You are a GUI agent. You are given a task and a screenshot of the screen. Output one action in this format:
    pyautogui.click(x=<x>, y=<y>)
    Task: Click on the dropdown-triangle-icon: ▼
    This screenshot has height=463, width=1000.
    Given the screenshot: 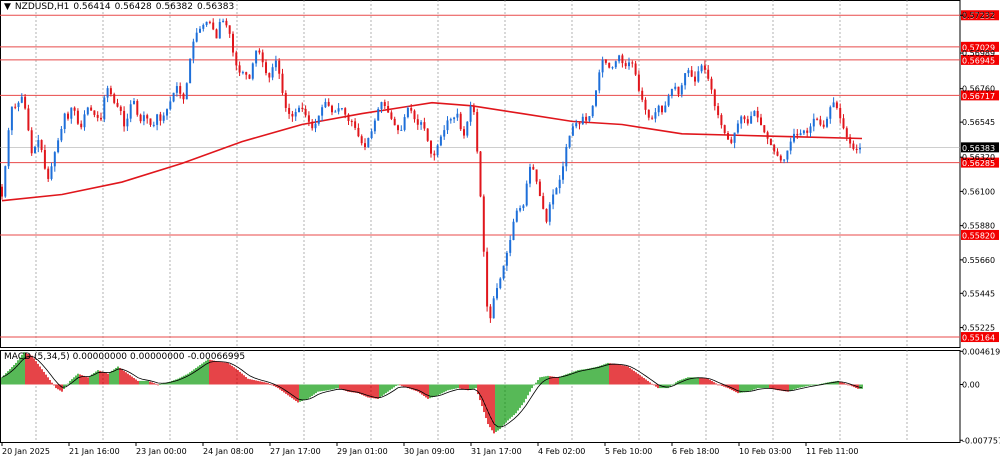 What is the action you would take?
    pyautogui.click(x=7, y=7)
    